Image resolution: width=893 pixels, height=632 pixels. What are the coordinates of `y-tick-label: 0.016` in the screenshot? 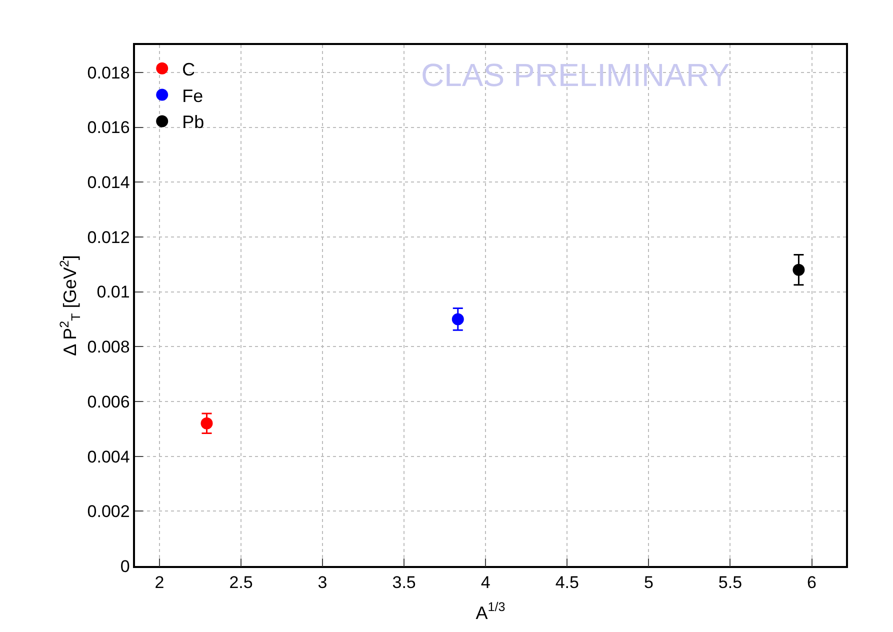 It's located at (108, 128).